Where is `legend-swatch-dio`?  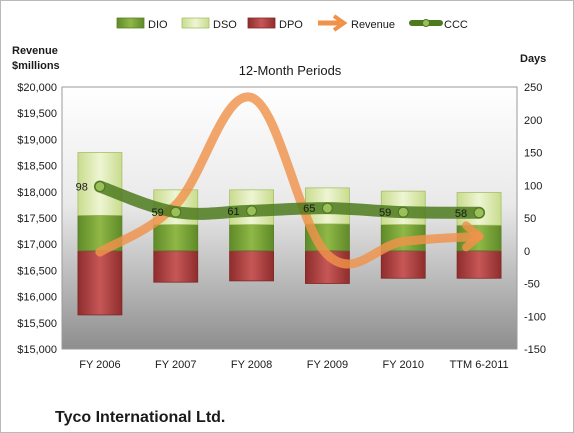 legend-swatch-dio is located at coordinates (130, 23).